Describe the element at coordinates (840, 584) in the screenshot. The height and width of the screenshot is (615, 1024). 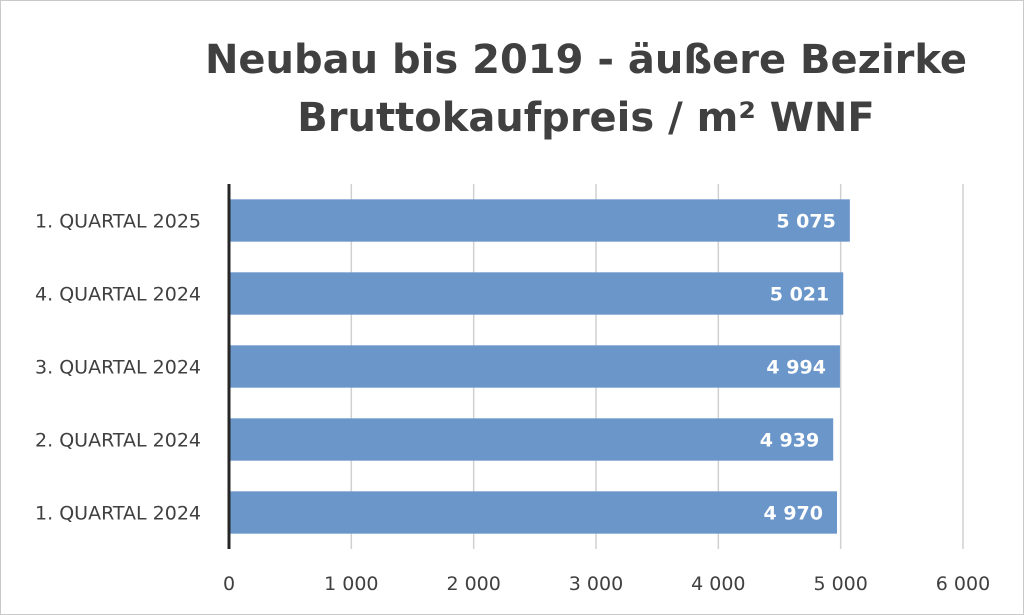
I see `x-tick-label-5: 5 000` at that location.